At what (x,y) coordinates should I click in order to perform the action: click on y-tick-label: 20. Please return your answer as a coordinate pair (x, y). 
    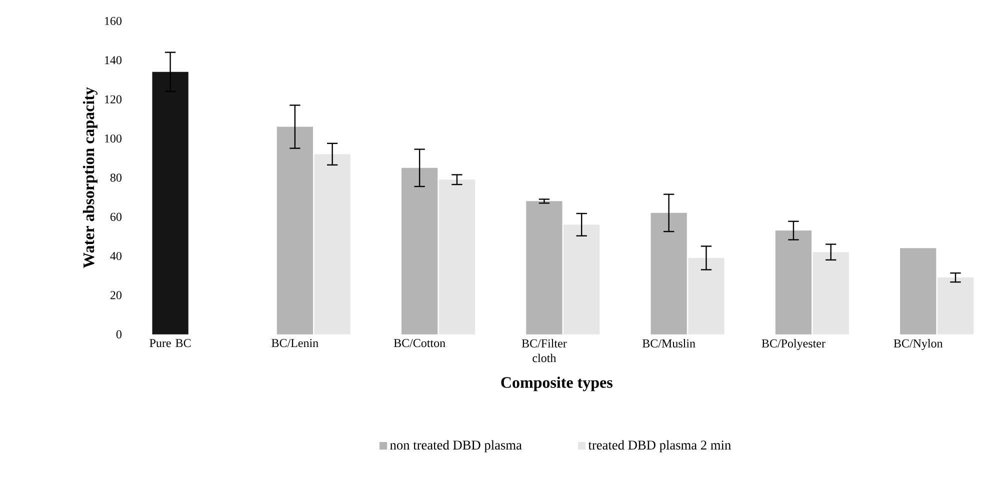
    Looking at the image, I should click on (116, 295).